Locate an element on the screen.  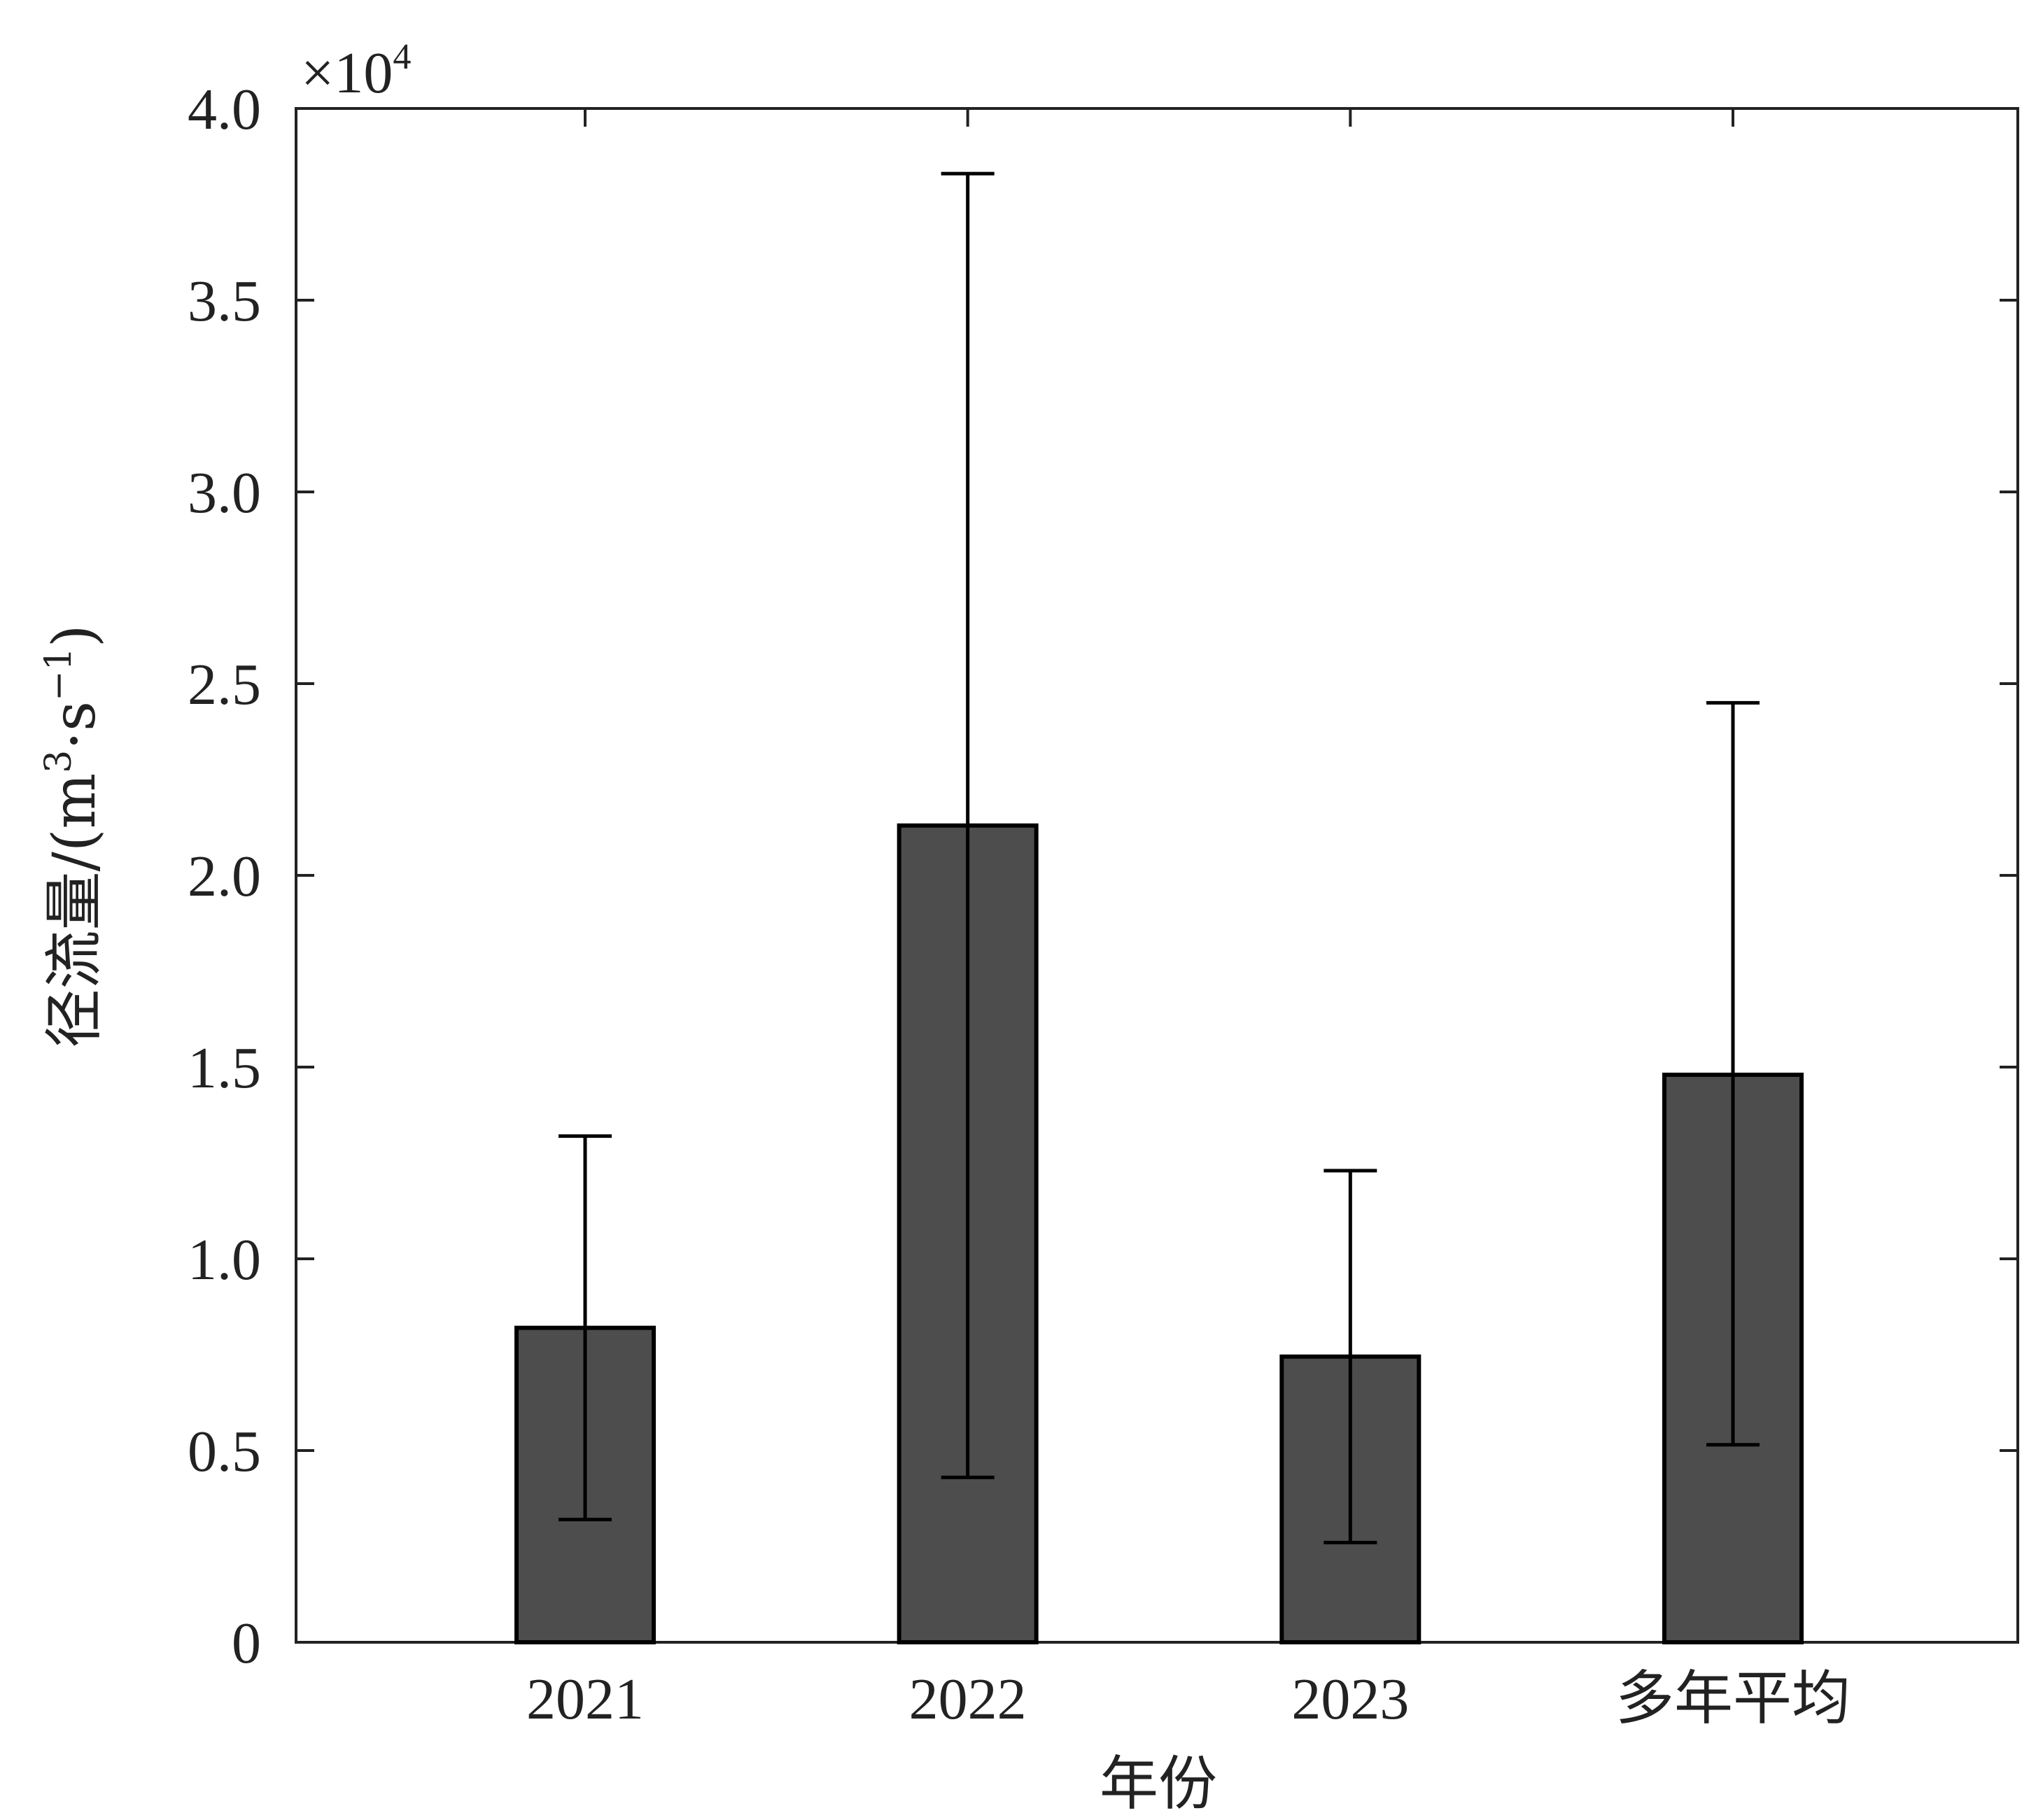
y-tick-label: 2.0 is located at coordinates (224, 876).